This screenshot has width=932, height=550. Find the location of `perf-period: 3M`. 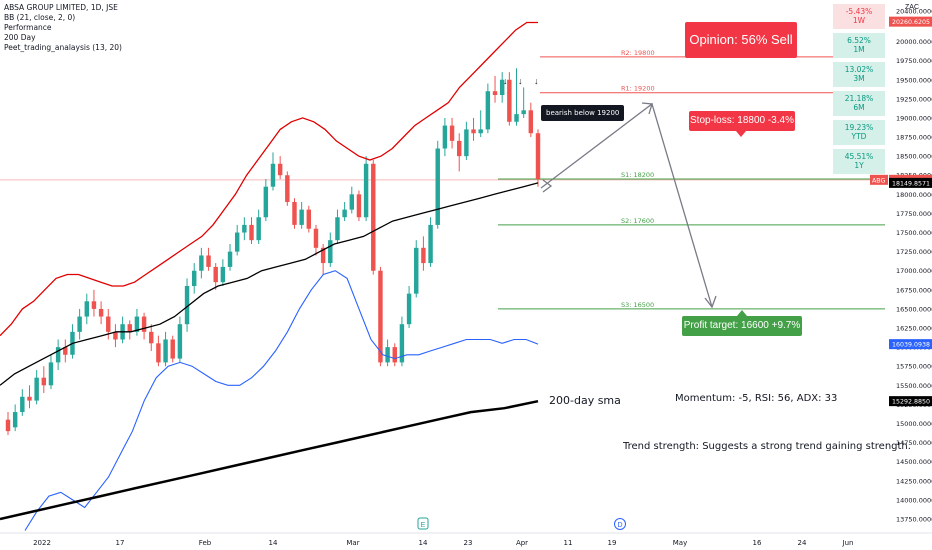

perf-period: 3M is located at coordinates (859, 78).